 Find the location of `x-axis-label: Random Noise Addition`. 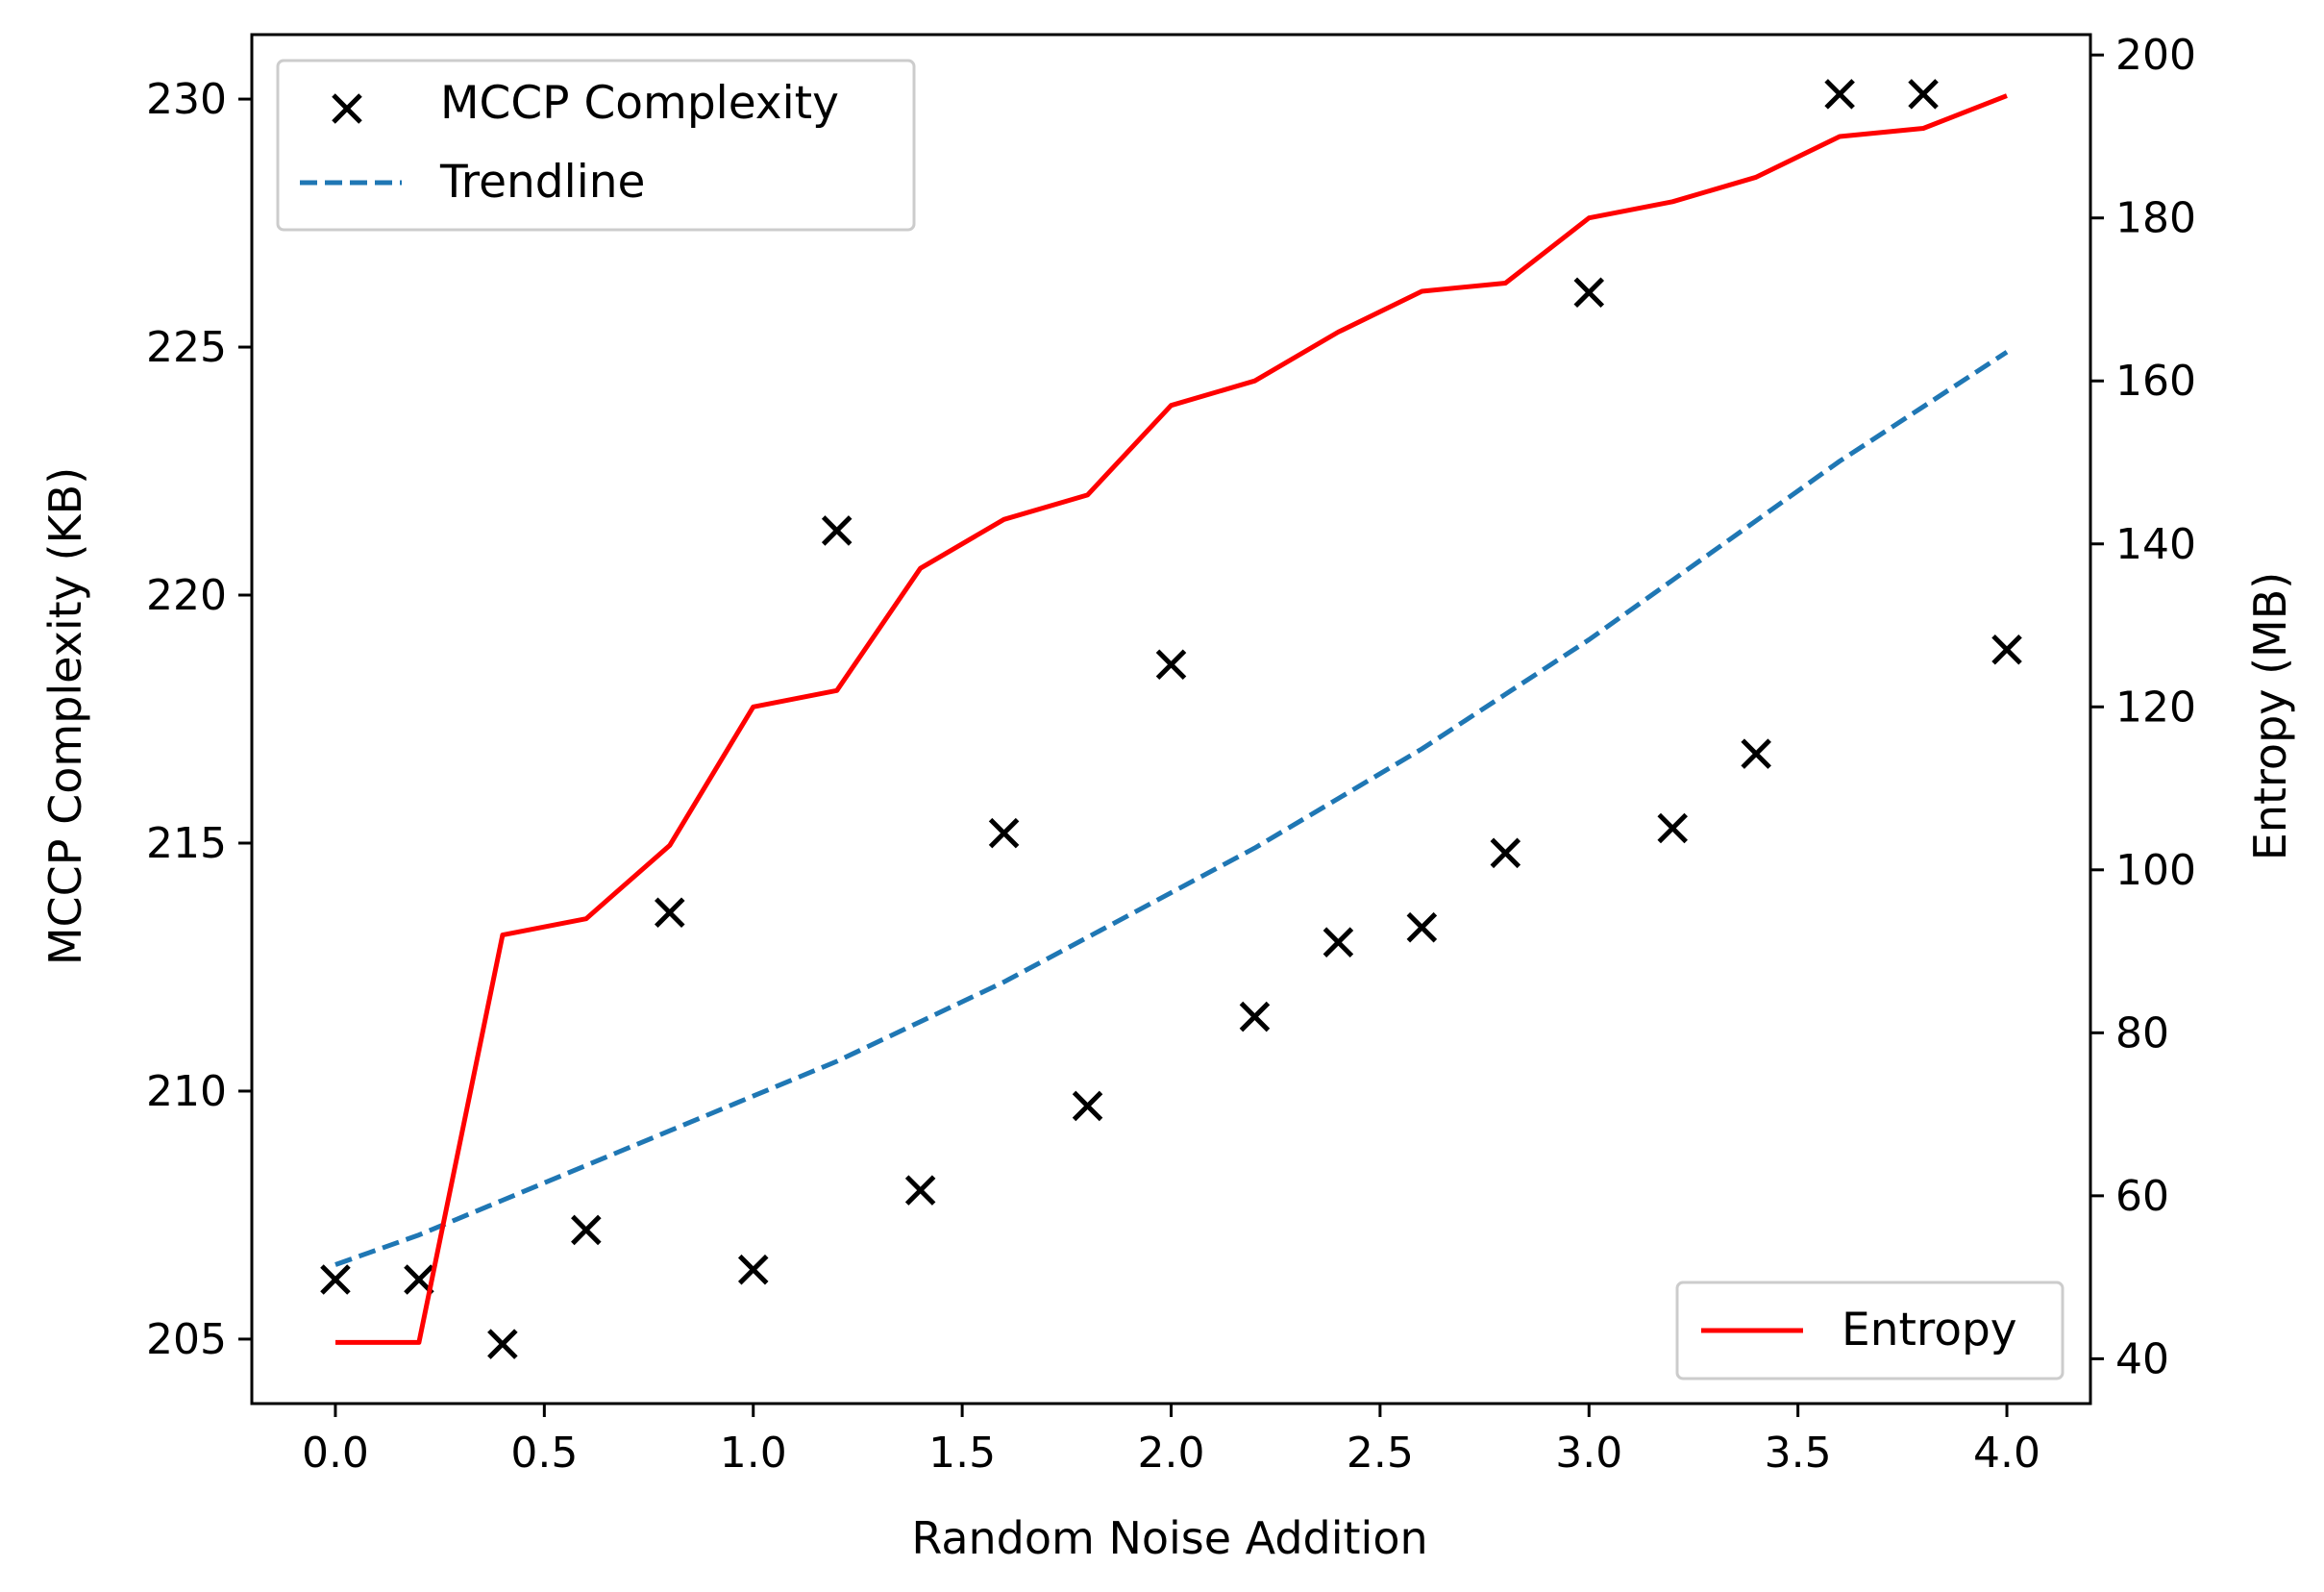

x-axis-label: Random Noise Addition is located at coordinates (1169, 1538).